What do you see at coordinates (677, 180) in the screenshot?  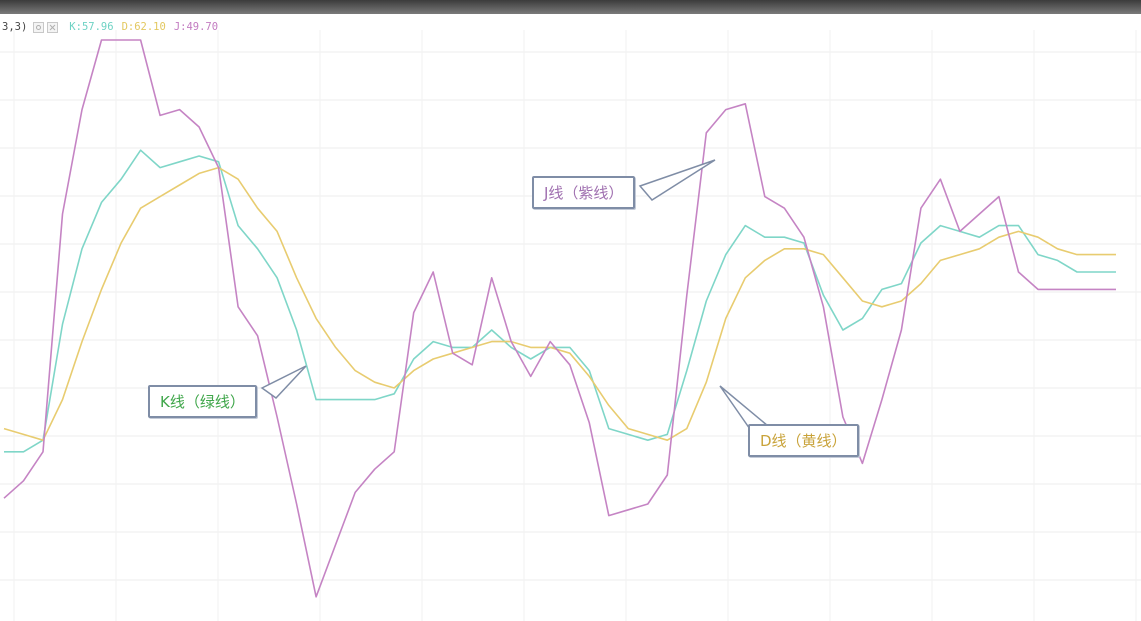 I see `j-callout-pointer` at bounding box center [677, 180].